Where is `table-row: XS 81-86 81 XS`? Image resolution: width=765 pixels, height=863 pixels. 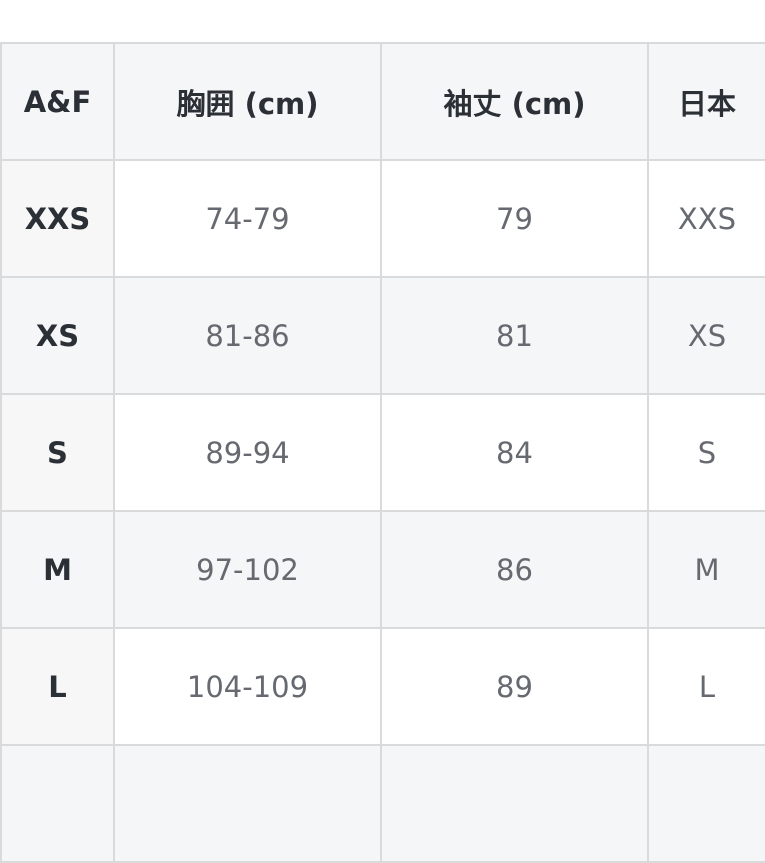 table-row: XS 81-86 81 XS is located at coordinates (382, 335).